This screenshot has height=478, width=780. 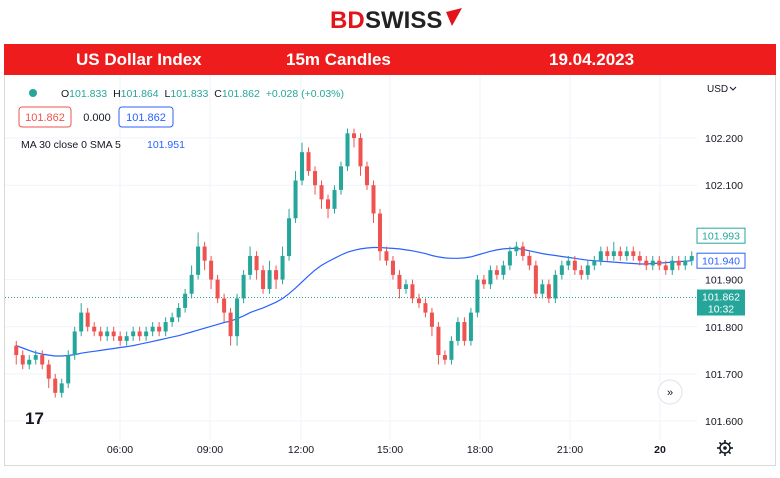 What do you see at coordinates (724, 281) in the screenshot?
I see `y-tick-label: 101.900` at bounding box center [724, 281].